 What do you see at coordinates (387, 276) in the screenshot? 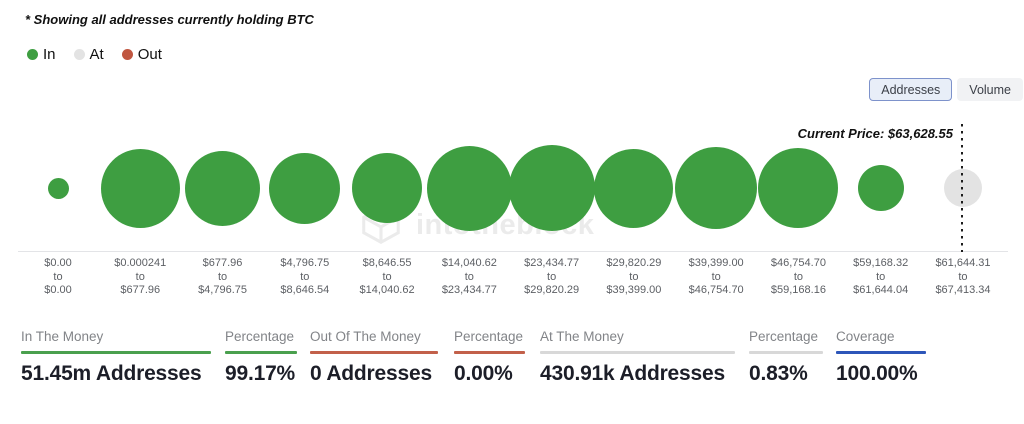
I see `x-axis-label-4: $8,646.55 to $14,040.62` at bounding box center [387, 276].